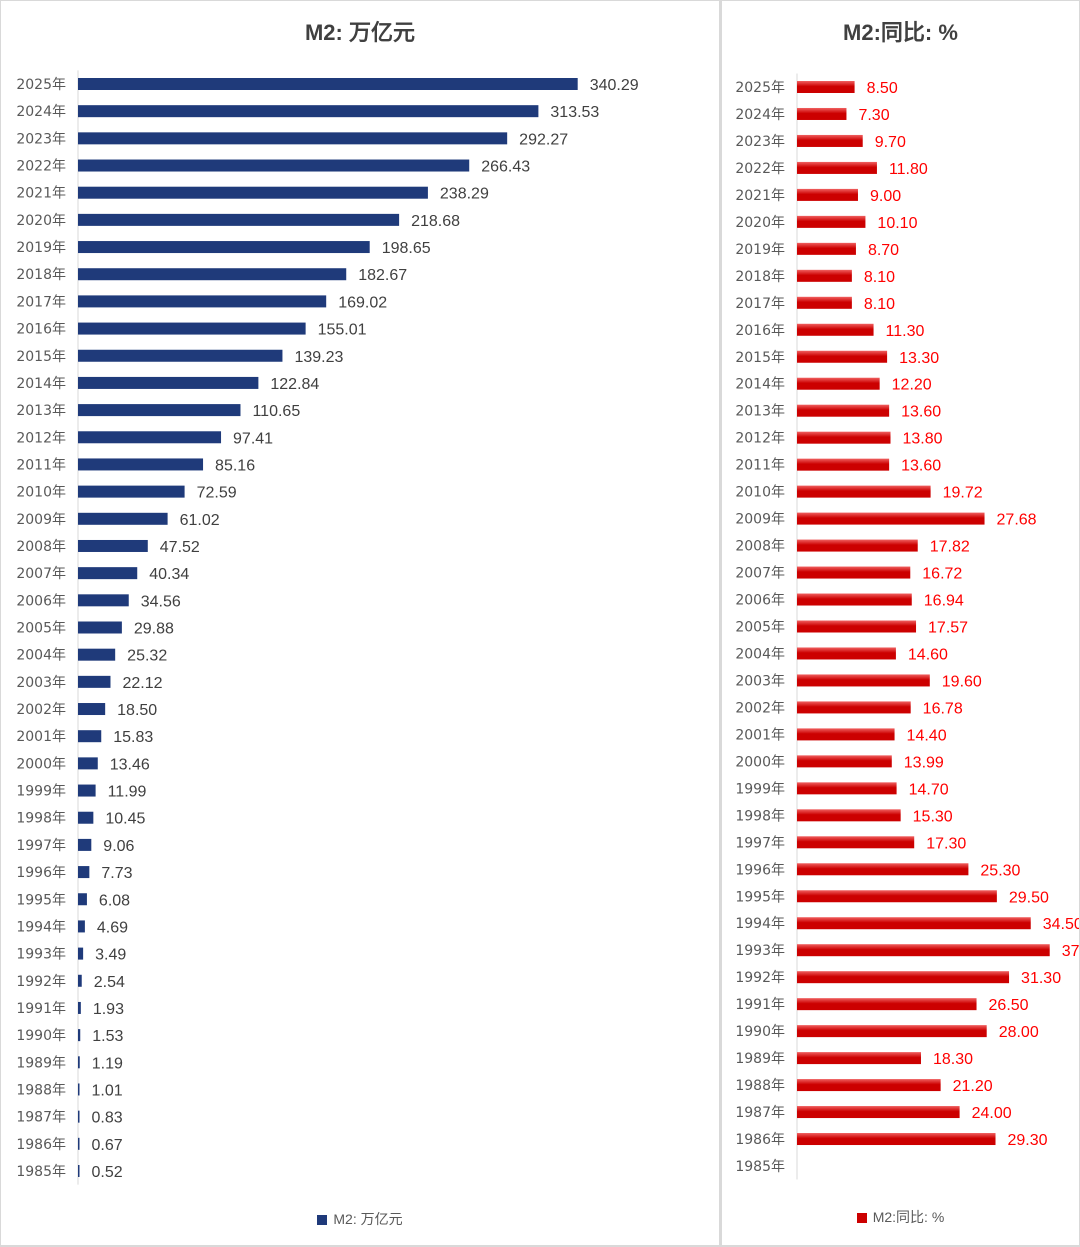 This screenshot has width=1080, height=1247. I want to click on left-chart-legend: M2: 万亿元, so click(360, 1219).